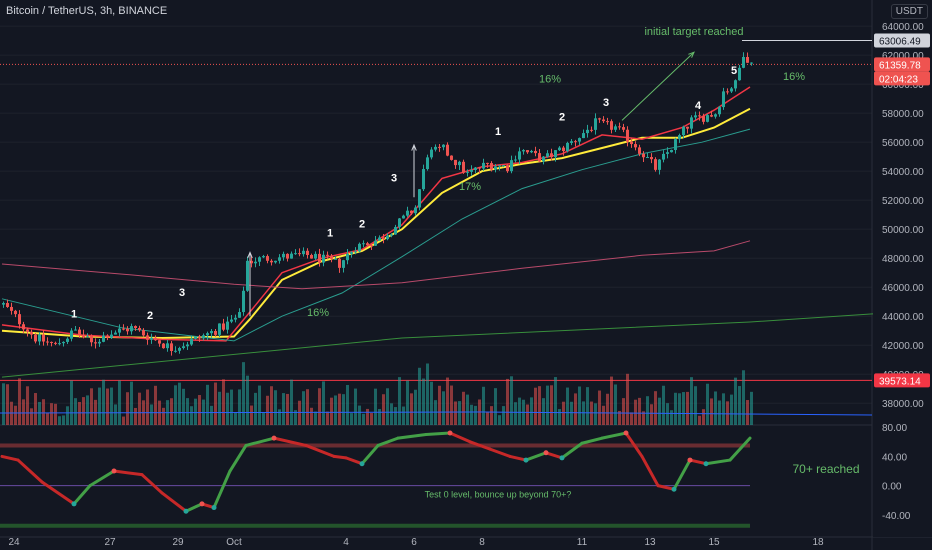 The width and height of the screenshot is (932, 550). I want to click on arrow-head, so click(691, 54).